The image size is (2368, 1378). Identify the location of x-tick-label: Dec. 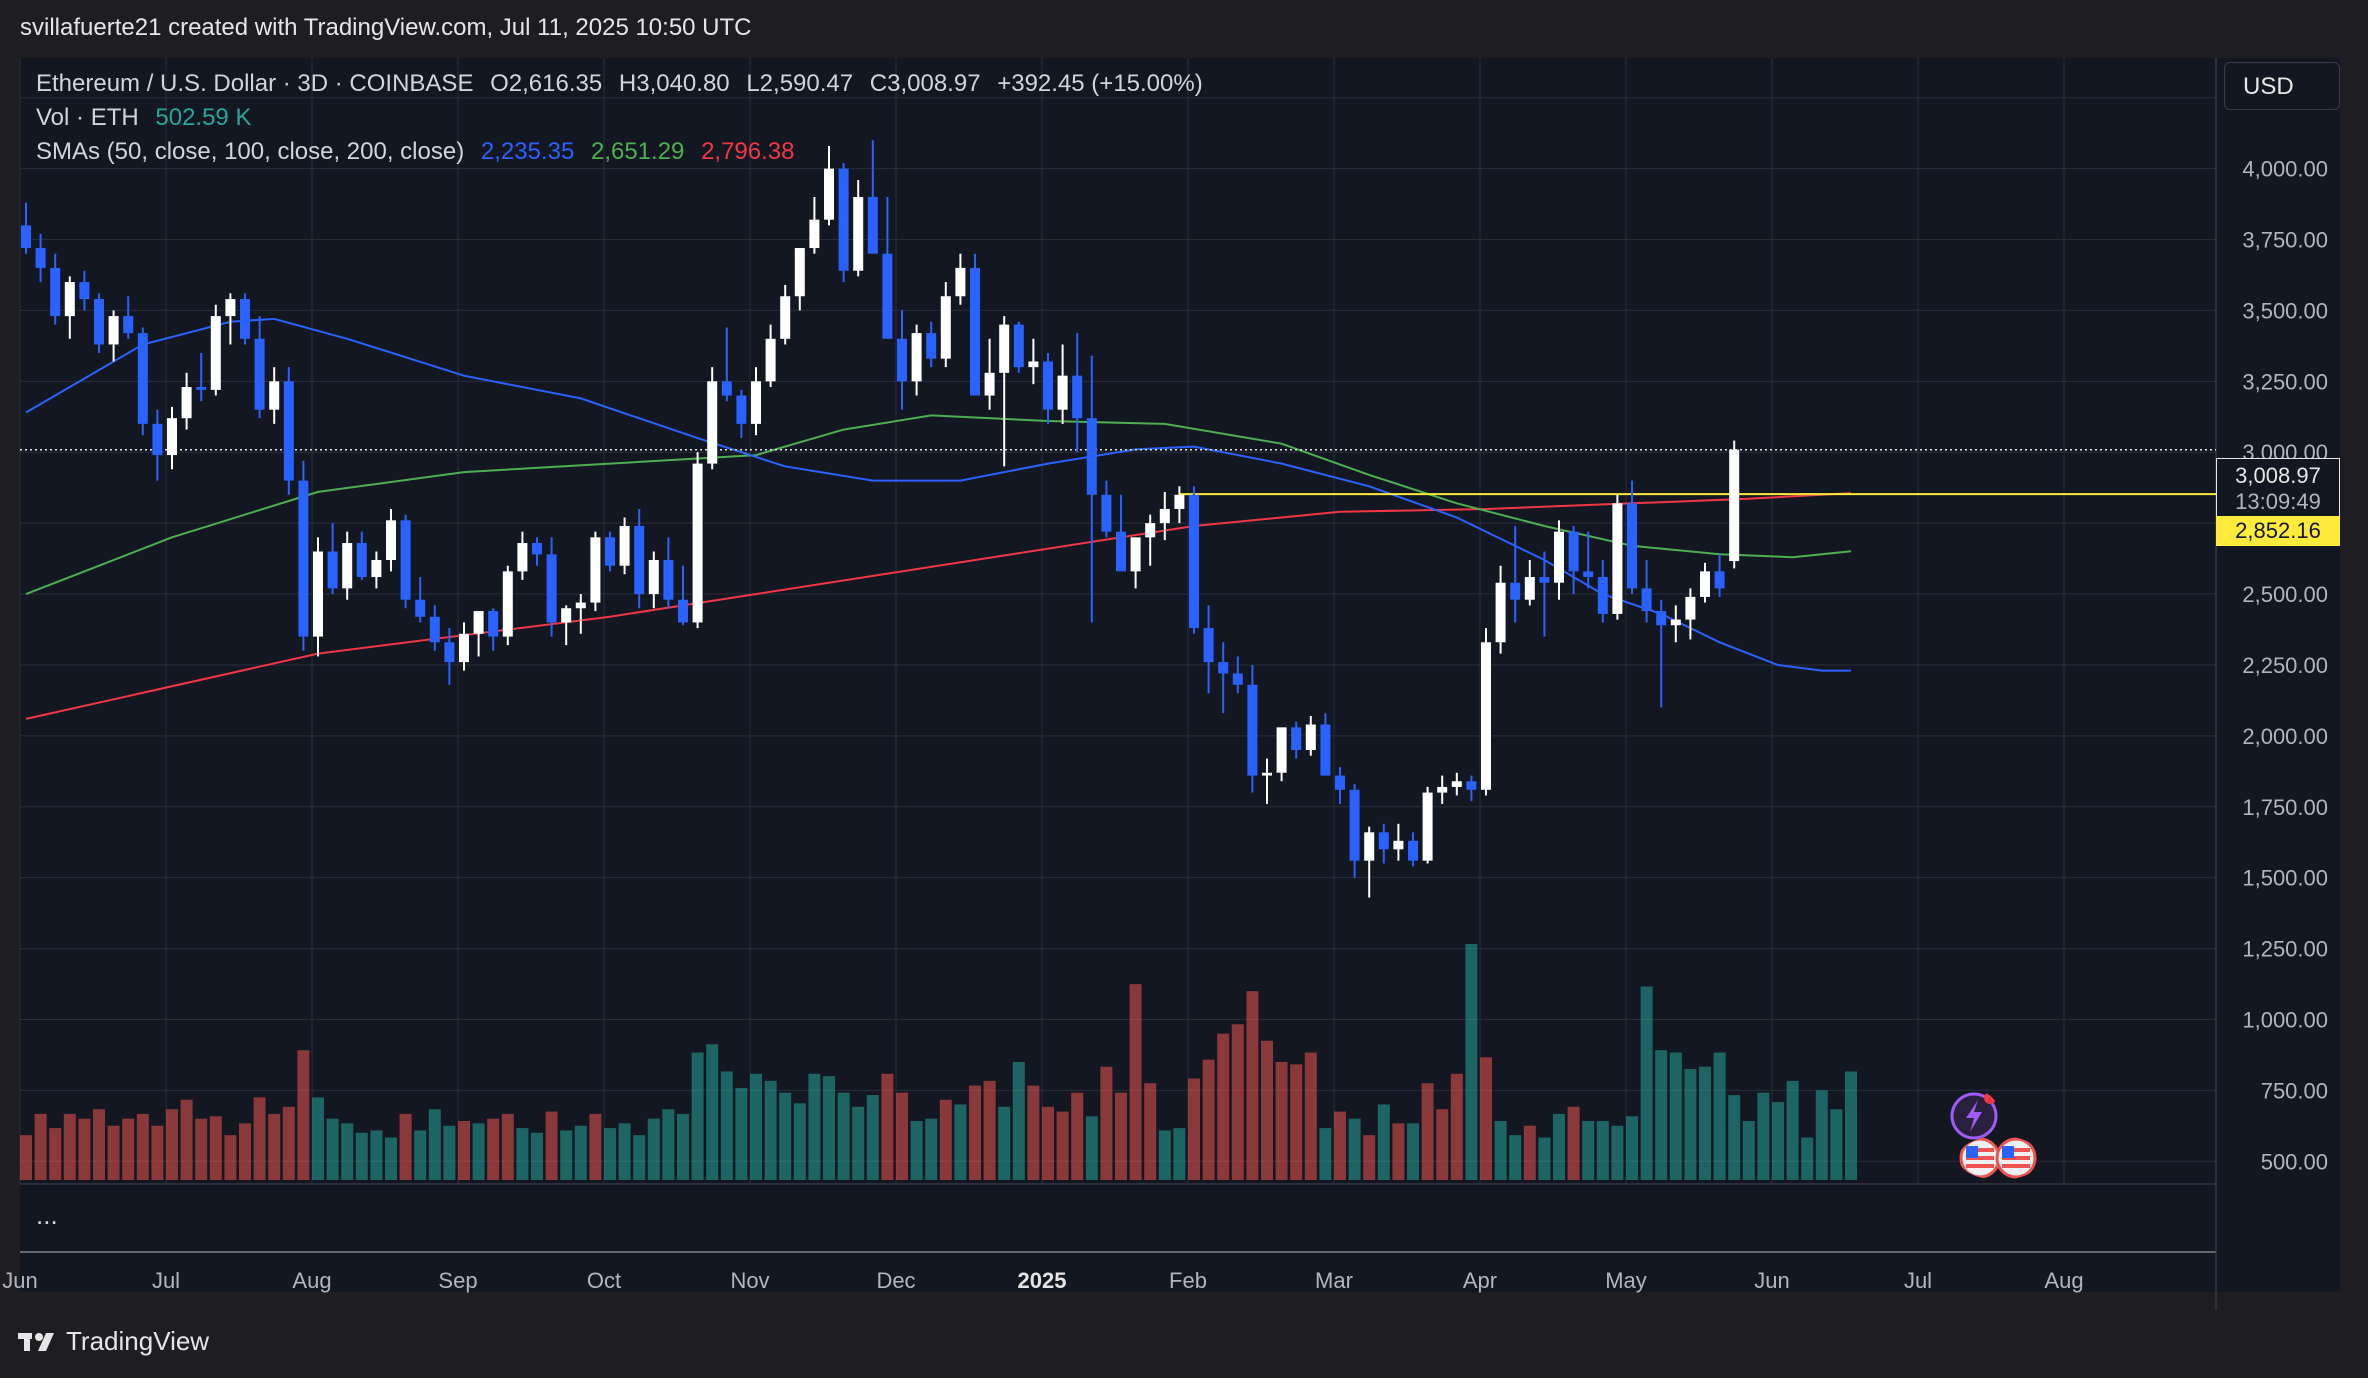
(895, 1280).